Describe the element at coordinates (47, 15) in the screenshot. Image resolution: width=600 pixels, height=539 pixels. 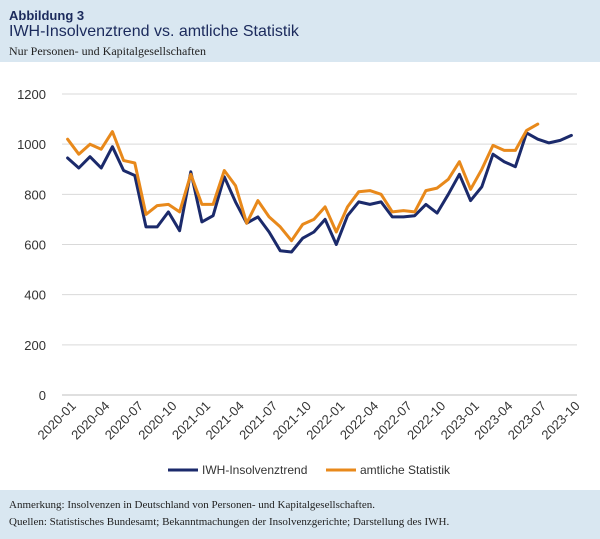
I see `figure-label: Abbildung 3` at that location.